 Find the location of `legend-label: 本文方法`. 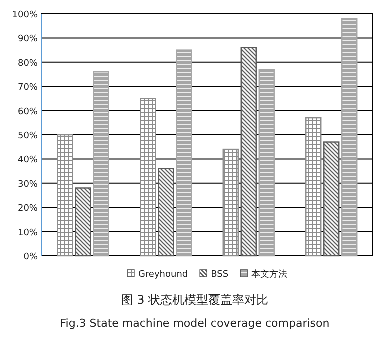

legend-label: 本文方法 is located at coordinates (270, 274).